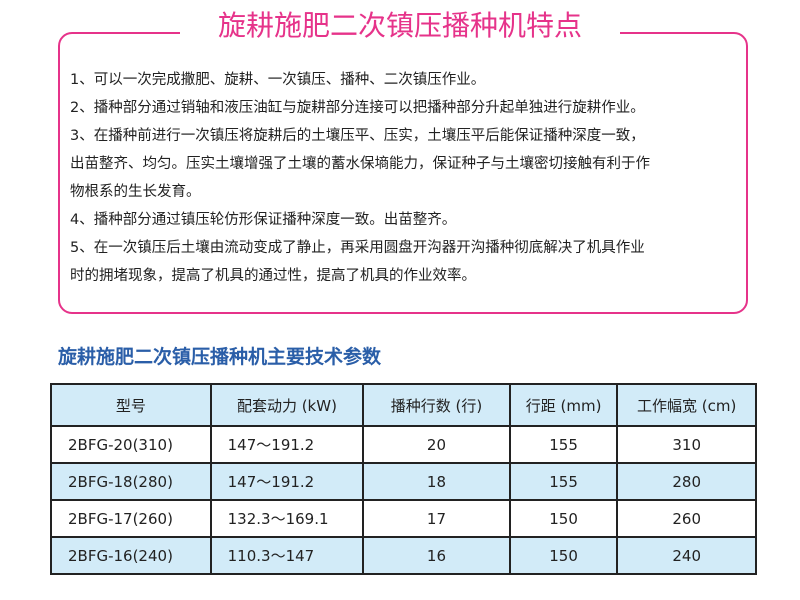 This screenshot has width=800, height=600. Describe the element at coordinates (686, 555) in the screenshot. I see `cell-width: 240` at that location.